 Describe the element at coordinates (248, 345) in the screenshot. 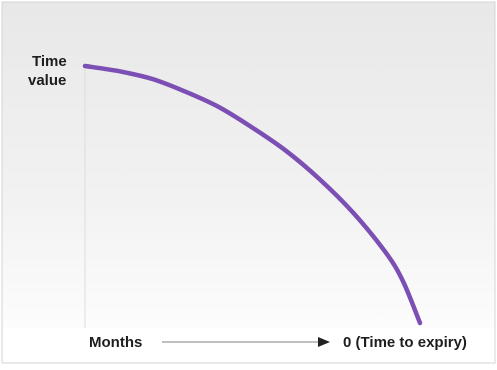

I see `bottom-band` at that location.